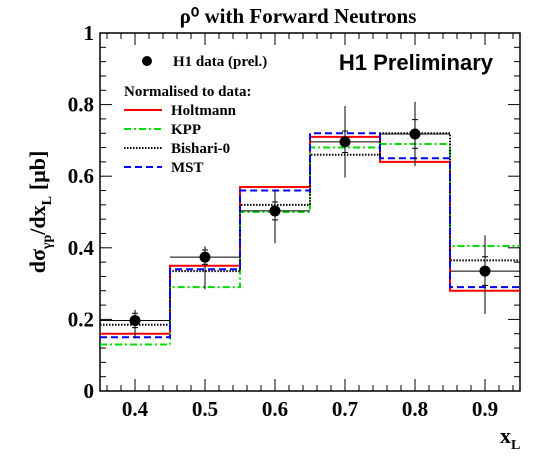  Describe the element at coordinates (485, 409) in the screenshot. I see `x-tick-label: 0.9` at that location.